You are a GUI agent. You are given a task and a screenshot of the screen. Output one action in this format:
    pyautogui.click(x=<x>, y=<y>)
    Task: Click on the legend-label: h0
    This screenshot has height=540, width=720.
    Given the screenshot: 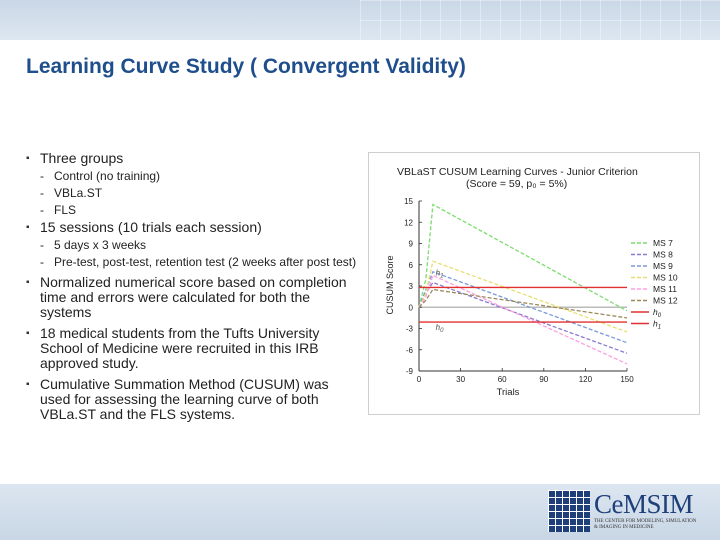 What is the action you would take?
    pyautogui.click(x=657, y=313)
    